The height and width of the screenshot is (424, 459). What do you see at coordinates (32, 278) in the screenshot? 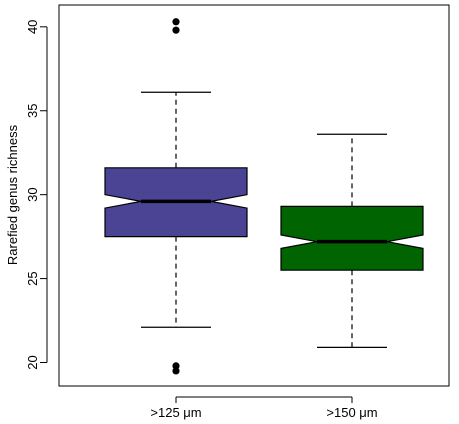
I see `y-tick-label-25: 25` at bounding box center [32, 278].